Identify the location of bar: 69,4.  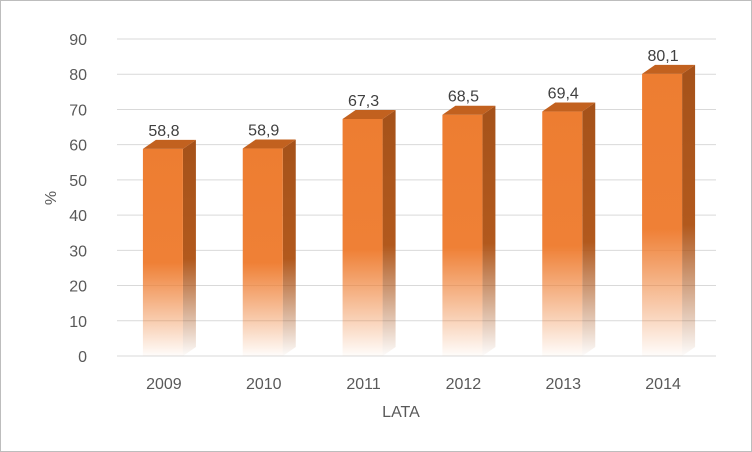
(569, 221).